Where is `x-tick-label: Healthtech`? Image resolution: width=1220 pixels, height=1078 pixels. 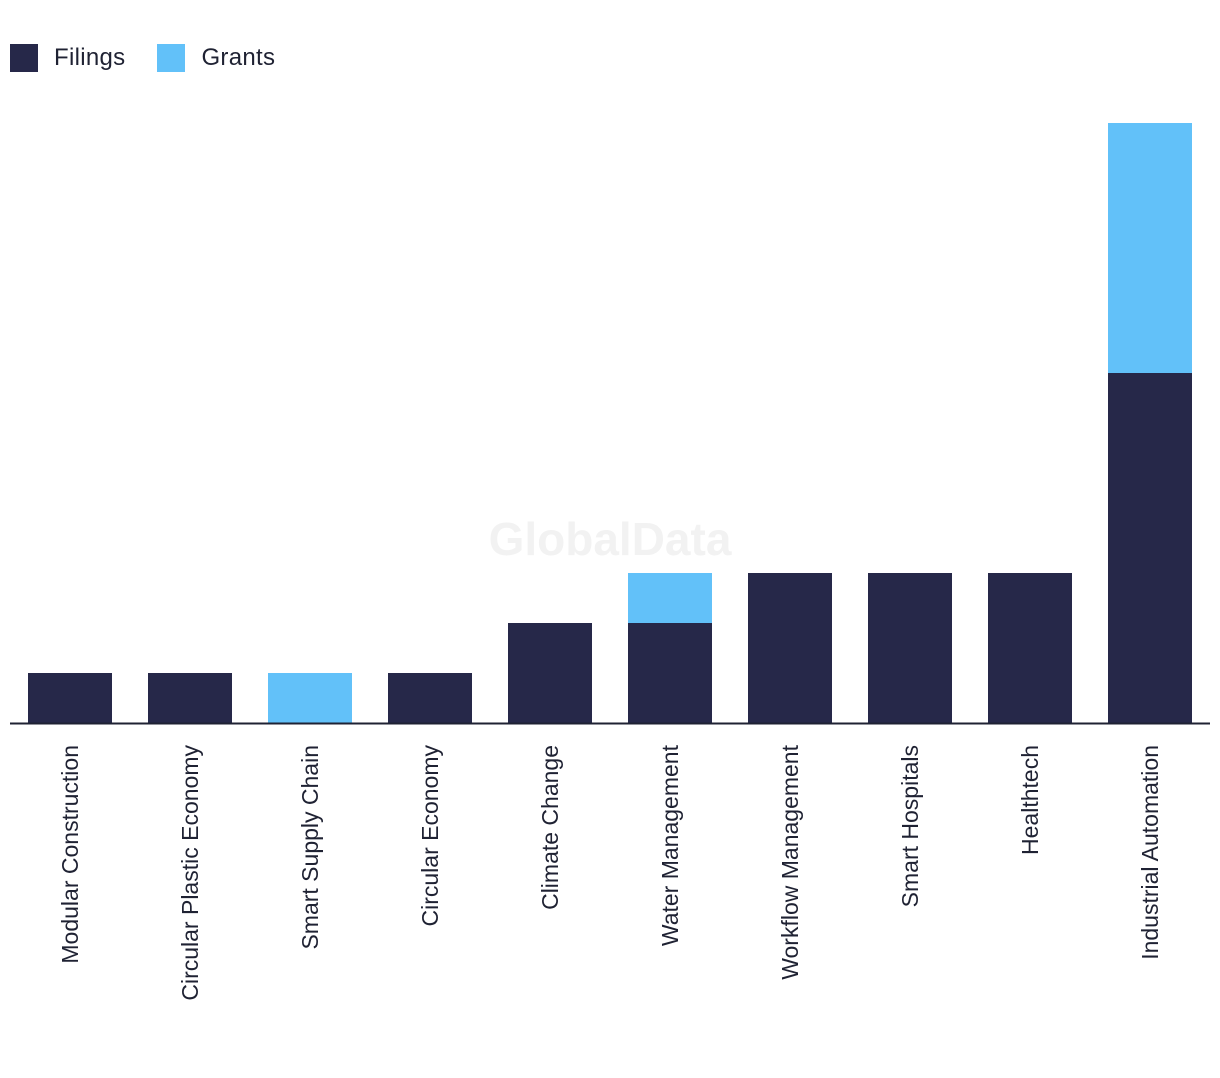 x-tick-label: Healthtech is located at coordinates (1030, 800).